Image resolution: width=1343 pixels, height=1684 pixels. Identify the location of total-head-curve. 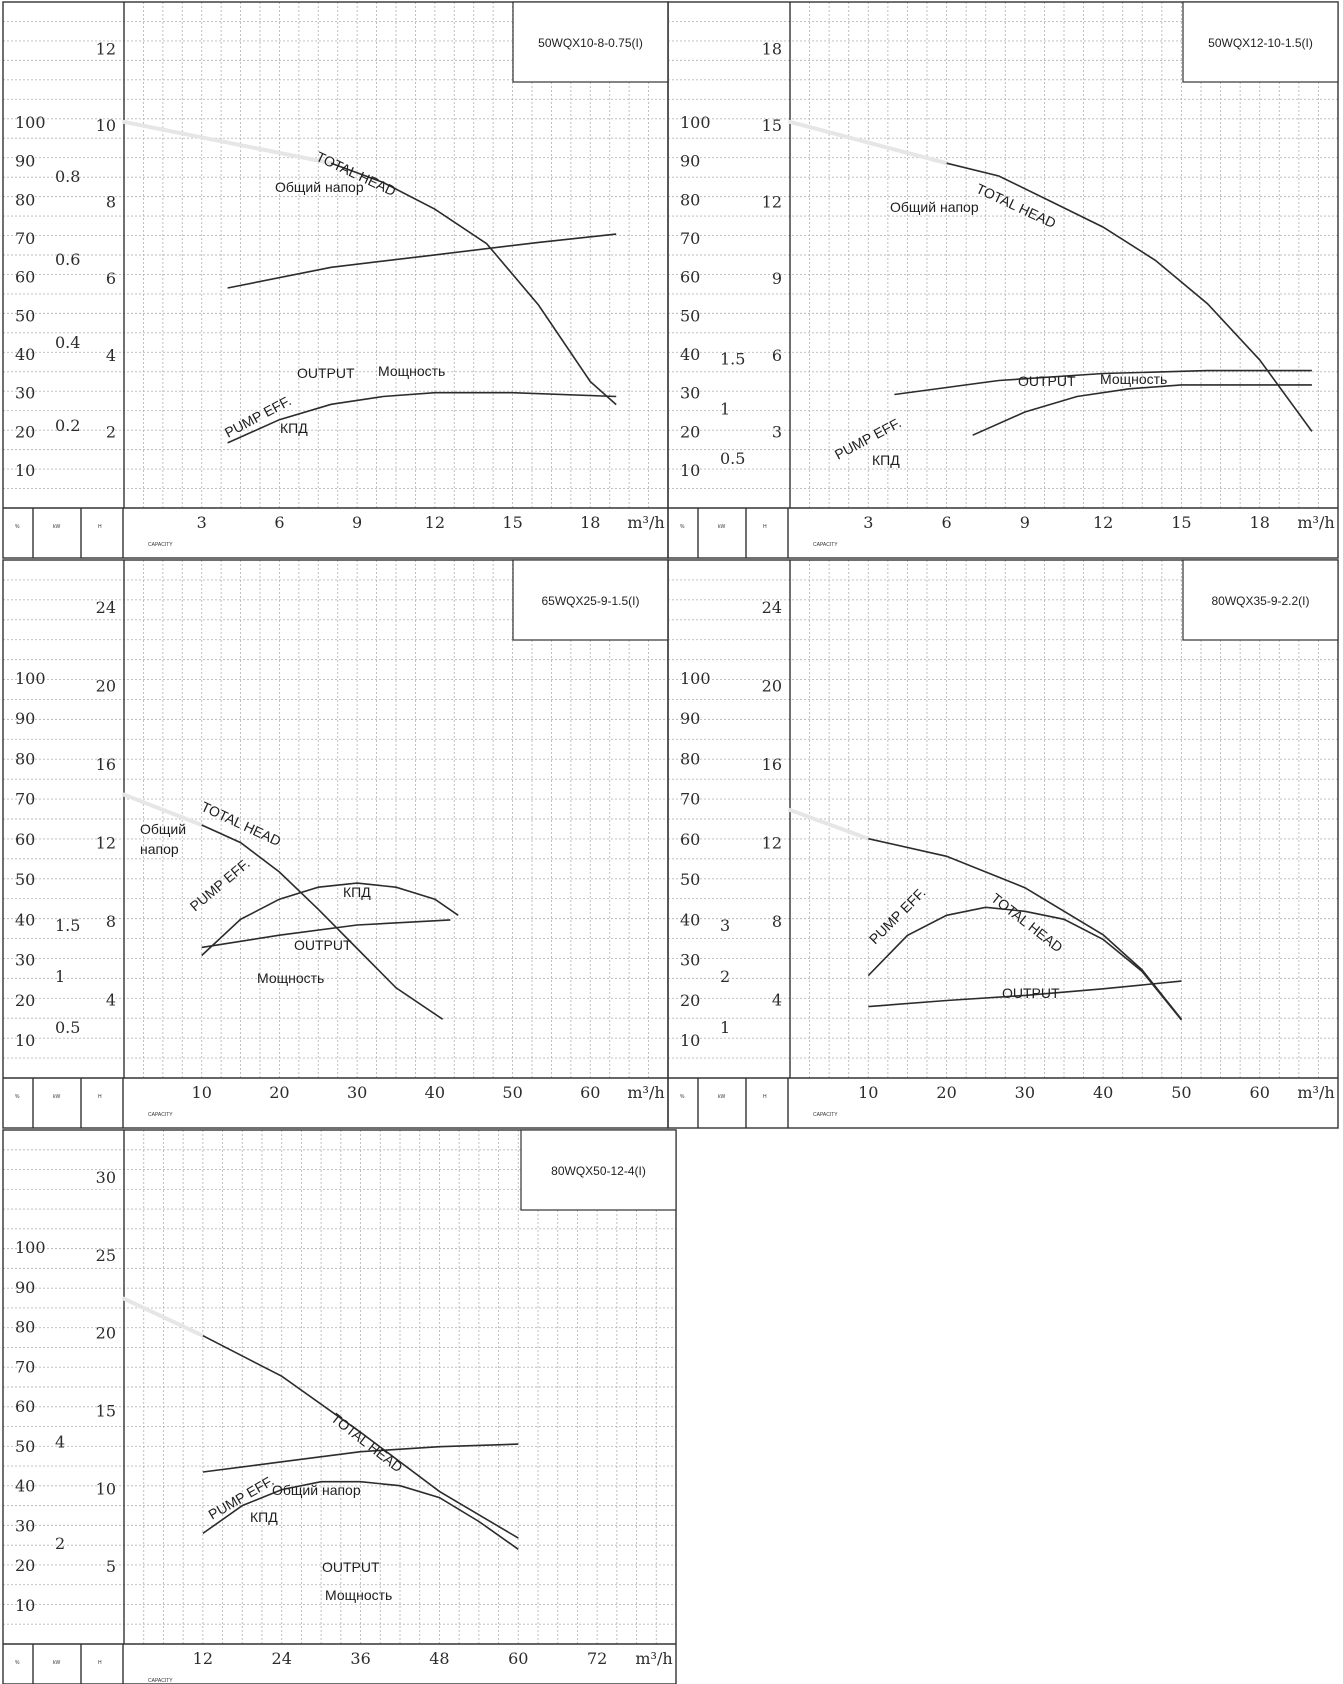
(1025, 928).